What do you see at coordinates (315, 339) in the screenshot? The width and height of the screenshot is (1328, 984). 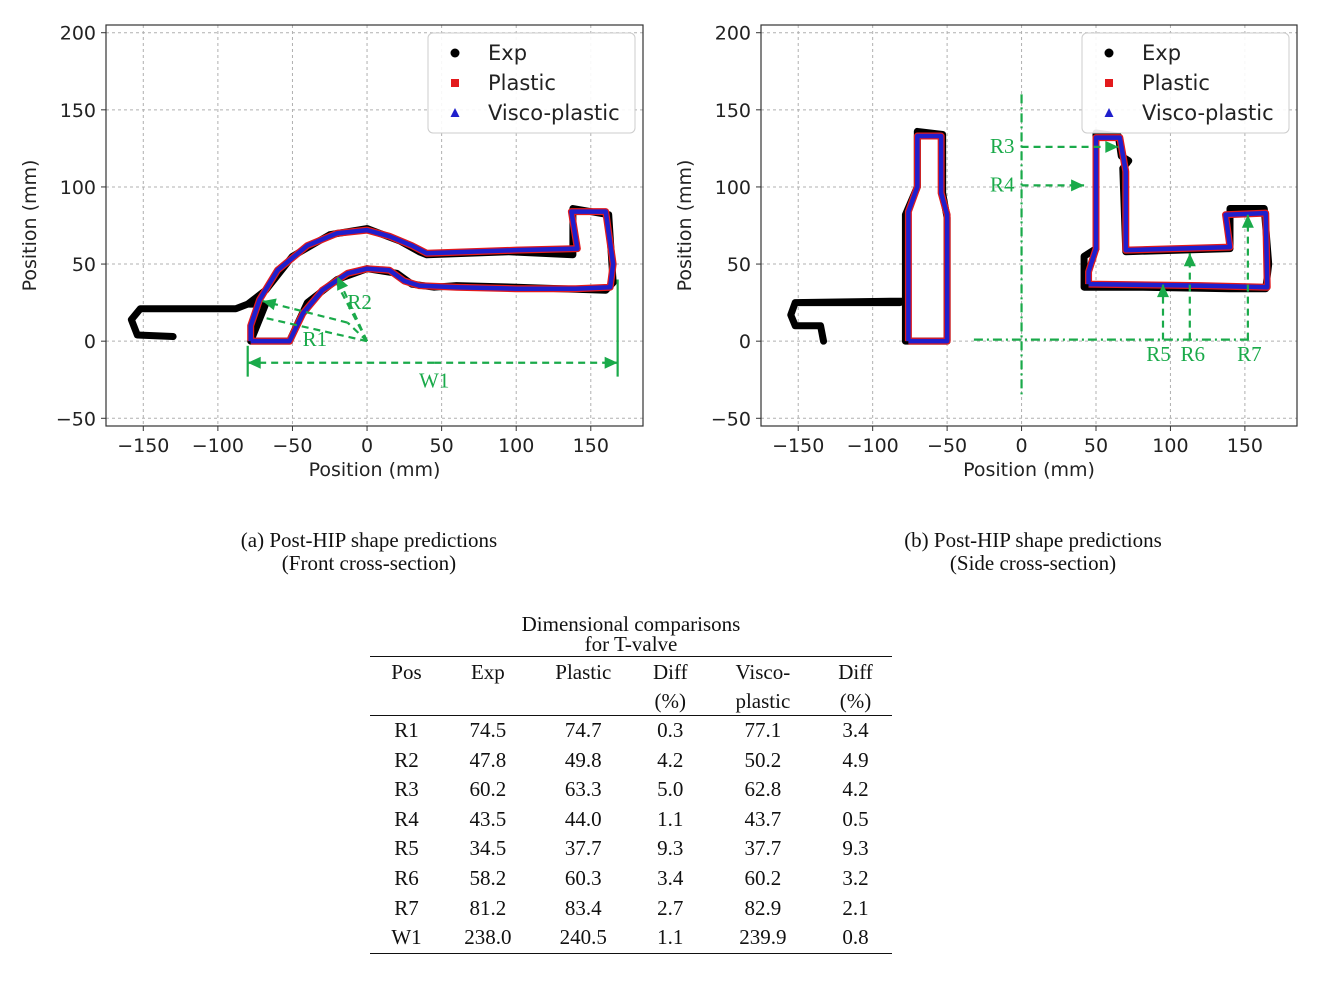 I see `annotation-label-r1: R1` at bounding box center [315, 339].